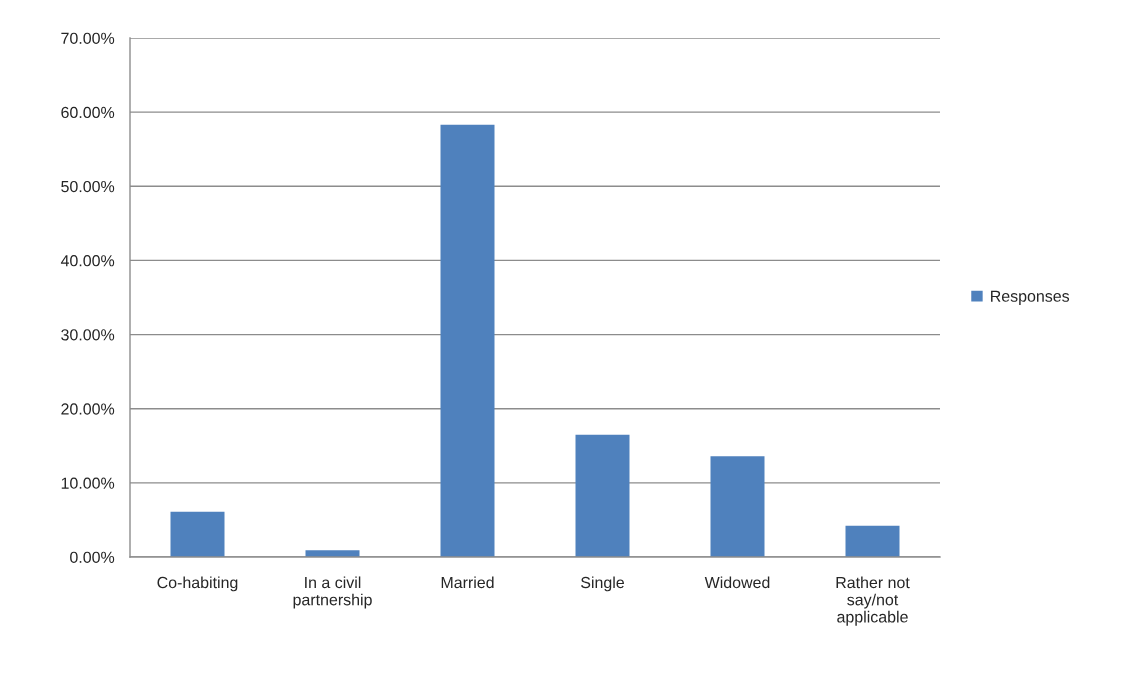 This screenshot has width=1132, height=683. What do you see at coordinates (92, 557) in the screenshot?
I see `y-tick-label: 0.00%` at bounding box center [92, 557].